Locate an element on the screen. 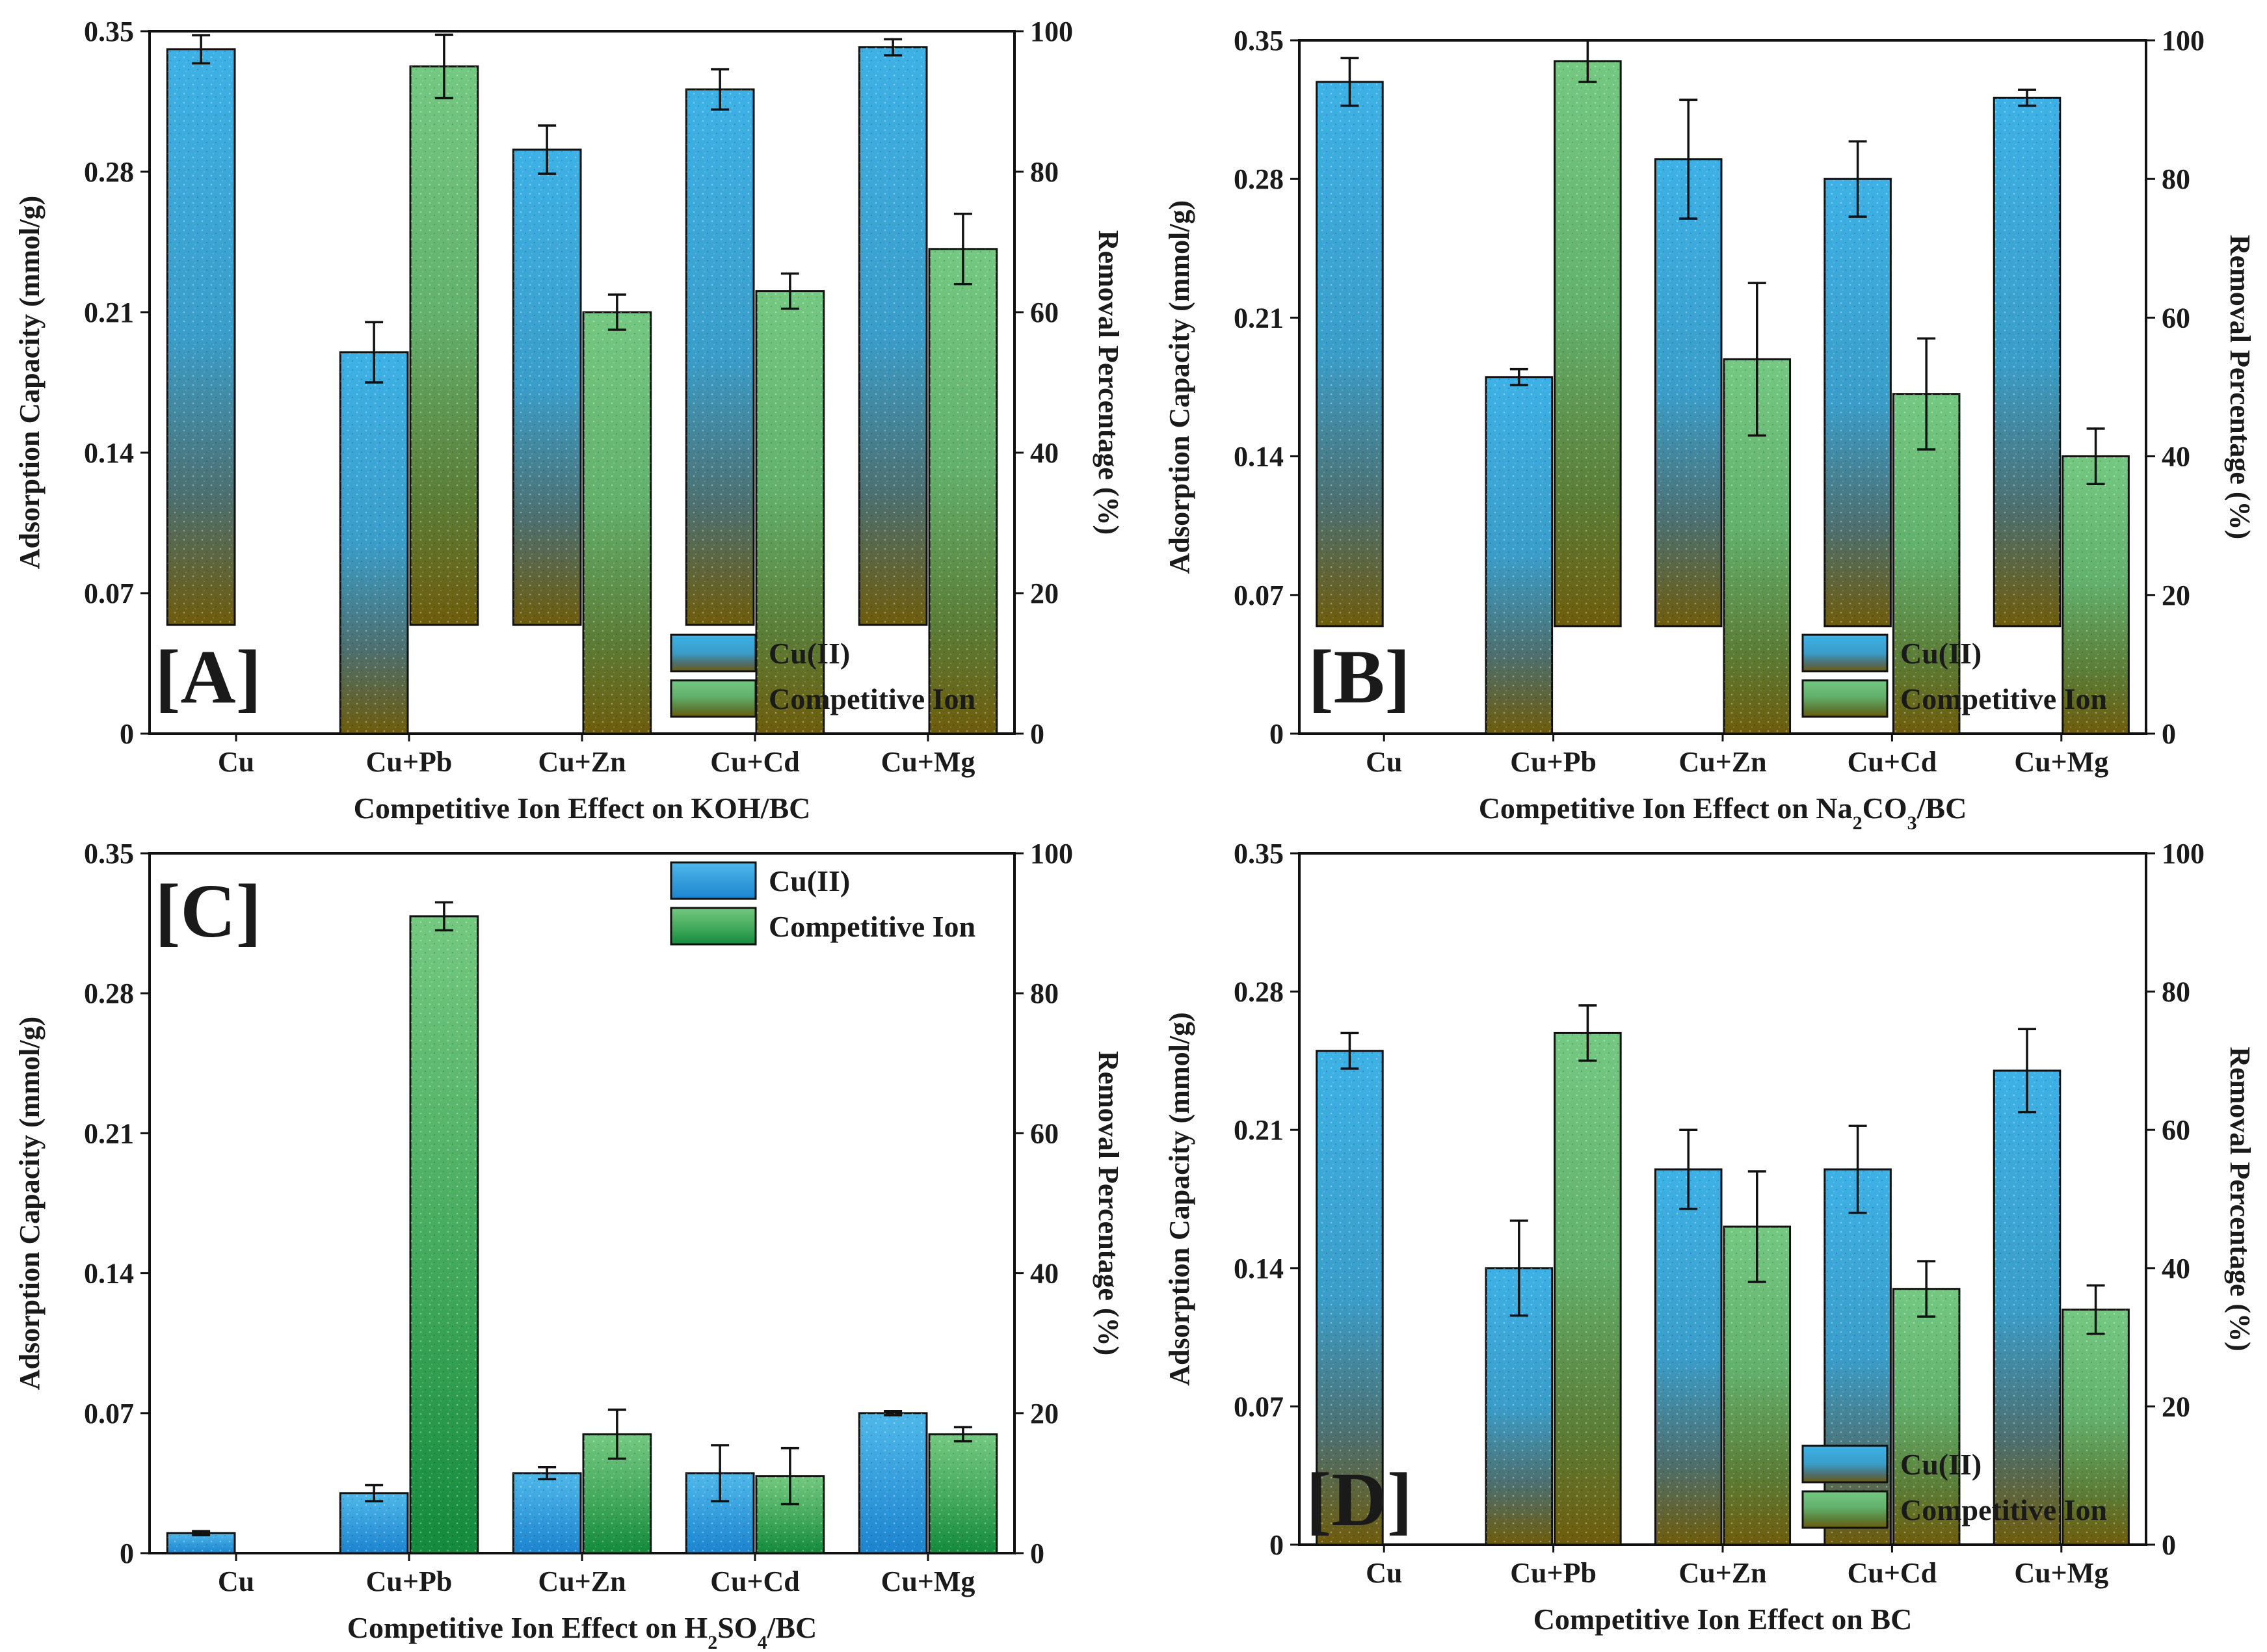  x-axis-title-part: SO is located at coordinates (737, 1627).